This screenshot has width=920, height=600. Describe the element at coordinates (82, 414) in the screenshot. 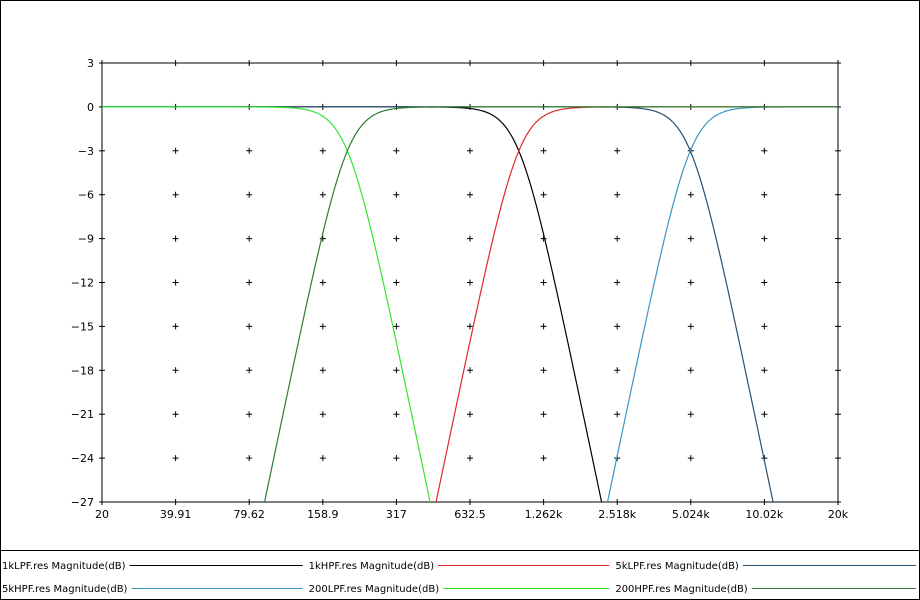

I see `y-tick-label: −21` at that location.